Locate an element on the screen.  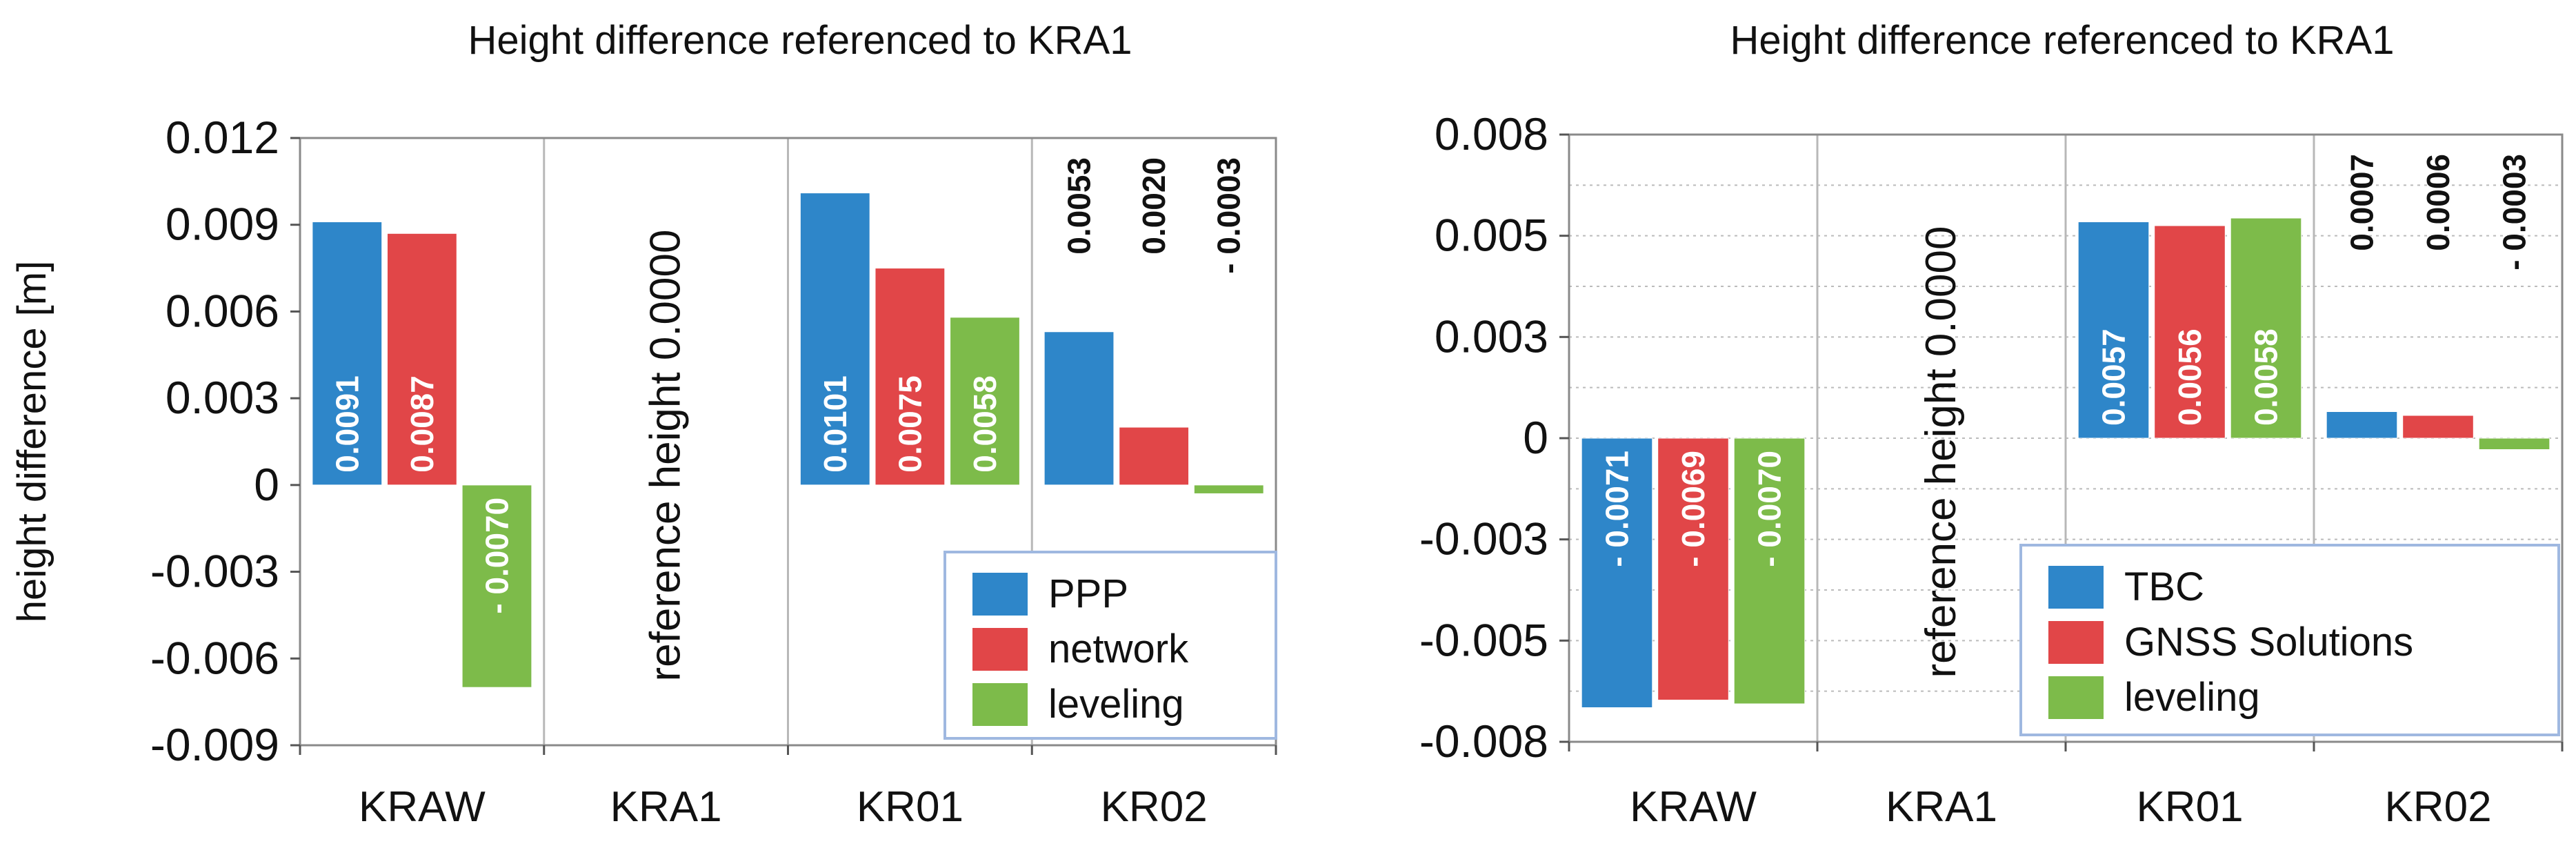
data-label: - 0.0071 is located at coordinates (1617, 509).